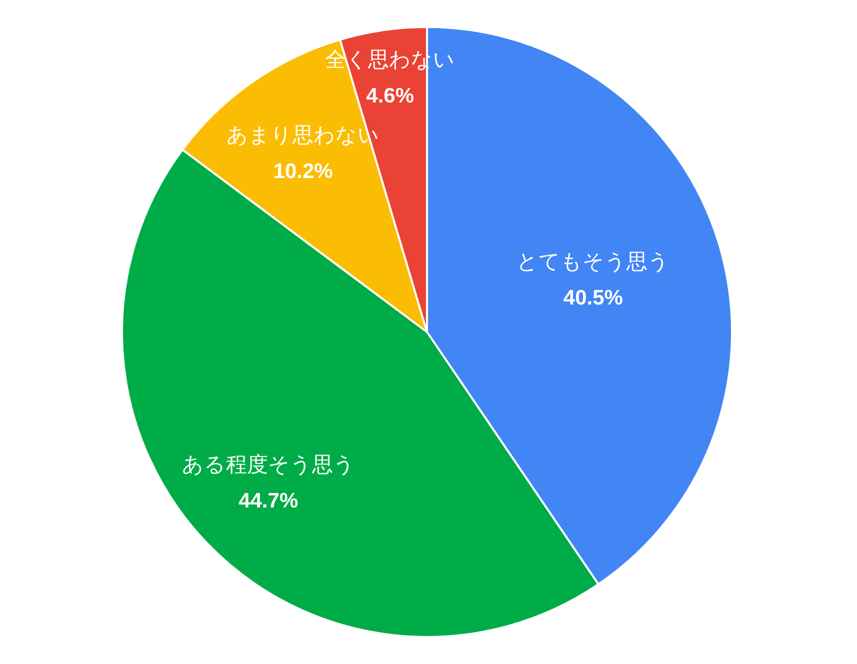 The height and width of the screenshot is (664, 857). I want to click on data-label: 10.2%, so click(303, 172).